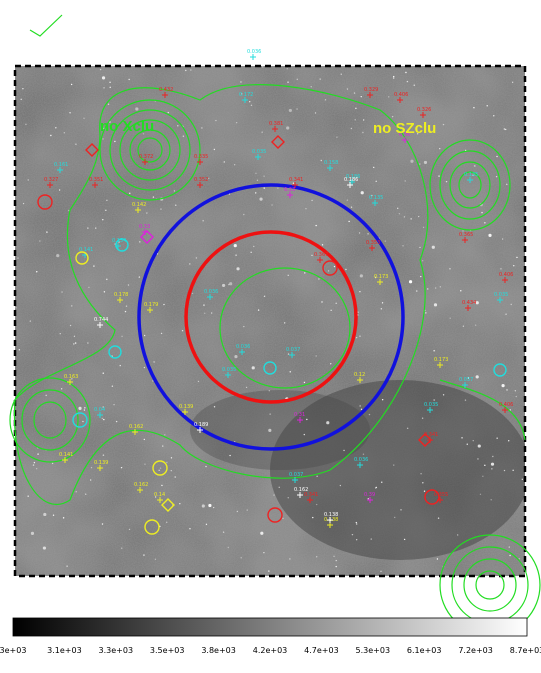 This screenshot has width=541, height=673. What do you see at coordinates (371, 92) in the screenshot?
I see `red-source: 0.329` at bounding box center [371, 92].